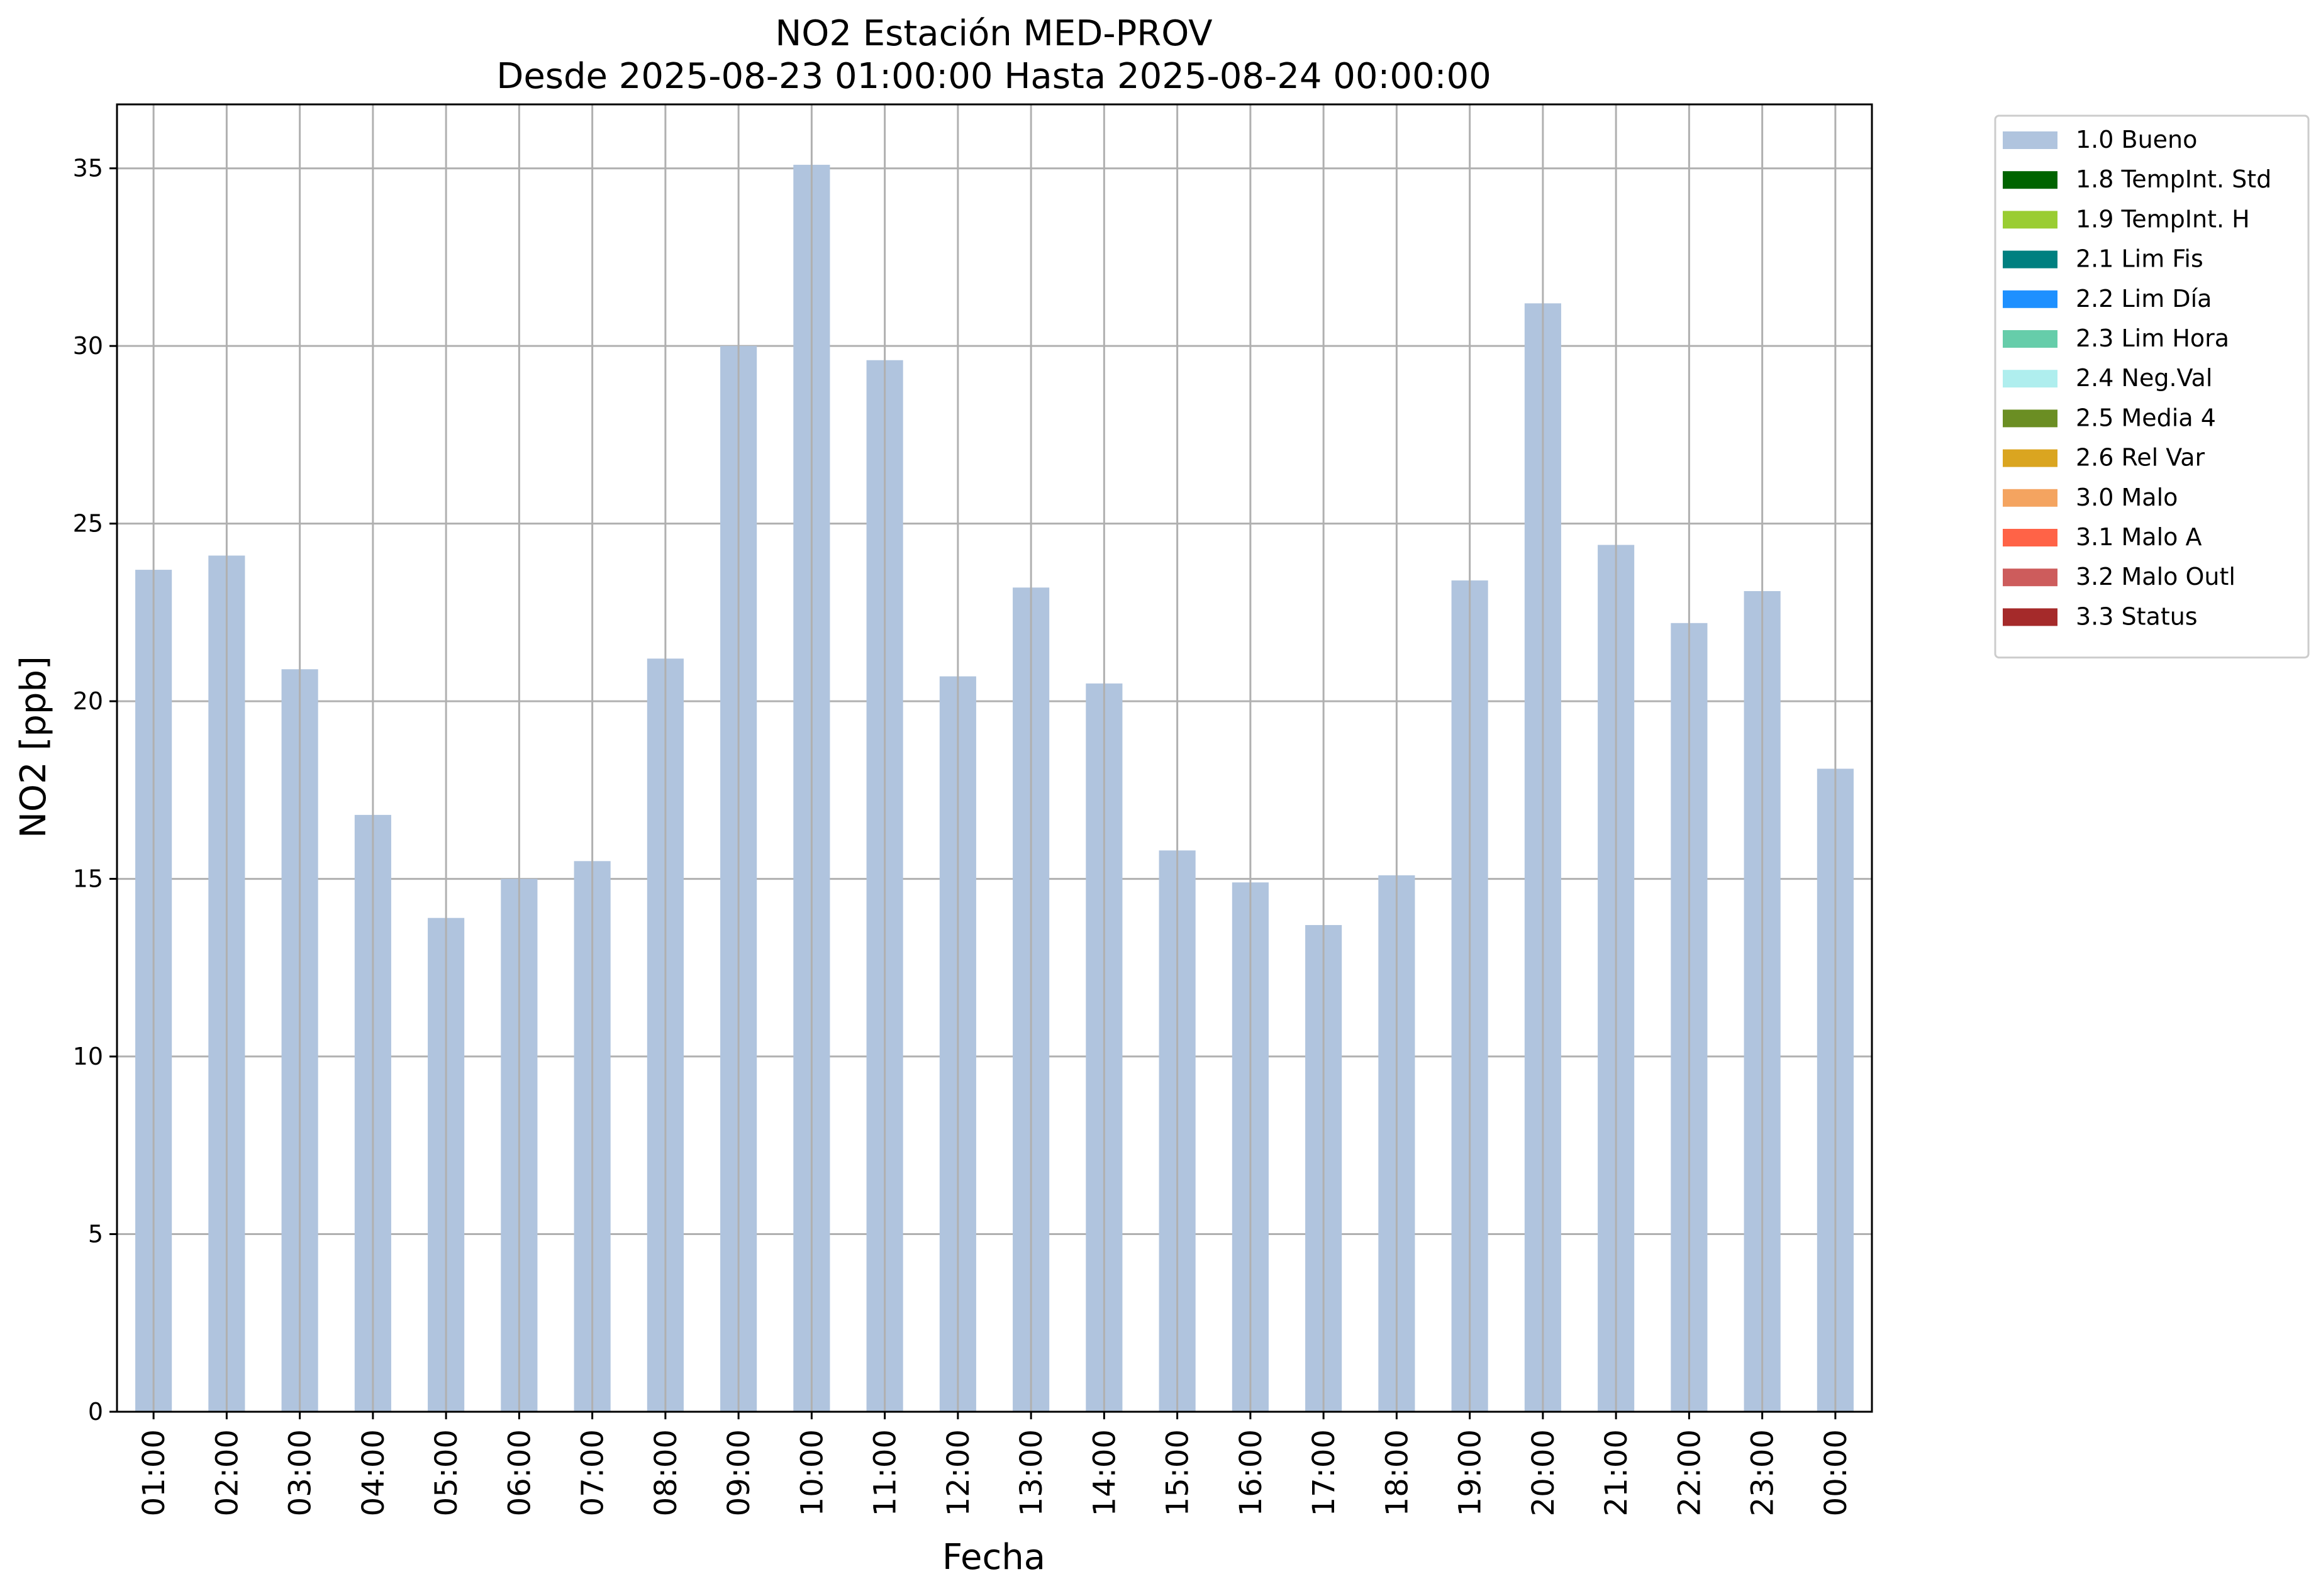 The width and height of the screenshot is (2316, 1596). What do you see at coordinates (2173, 179) in the screenshot?
I see `legend-entry-label: 1.8 TempInt. Std` at bounding box center [2173, 179].